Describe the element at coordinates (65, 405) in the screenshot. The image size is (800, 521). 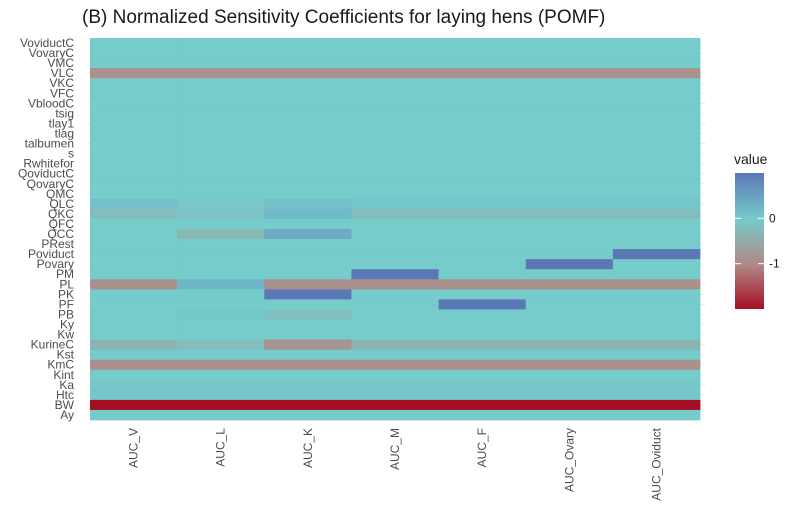
I see `y-tick-label: BW` at that location.